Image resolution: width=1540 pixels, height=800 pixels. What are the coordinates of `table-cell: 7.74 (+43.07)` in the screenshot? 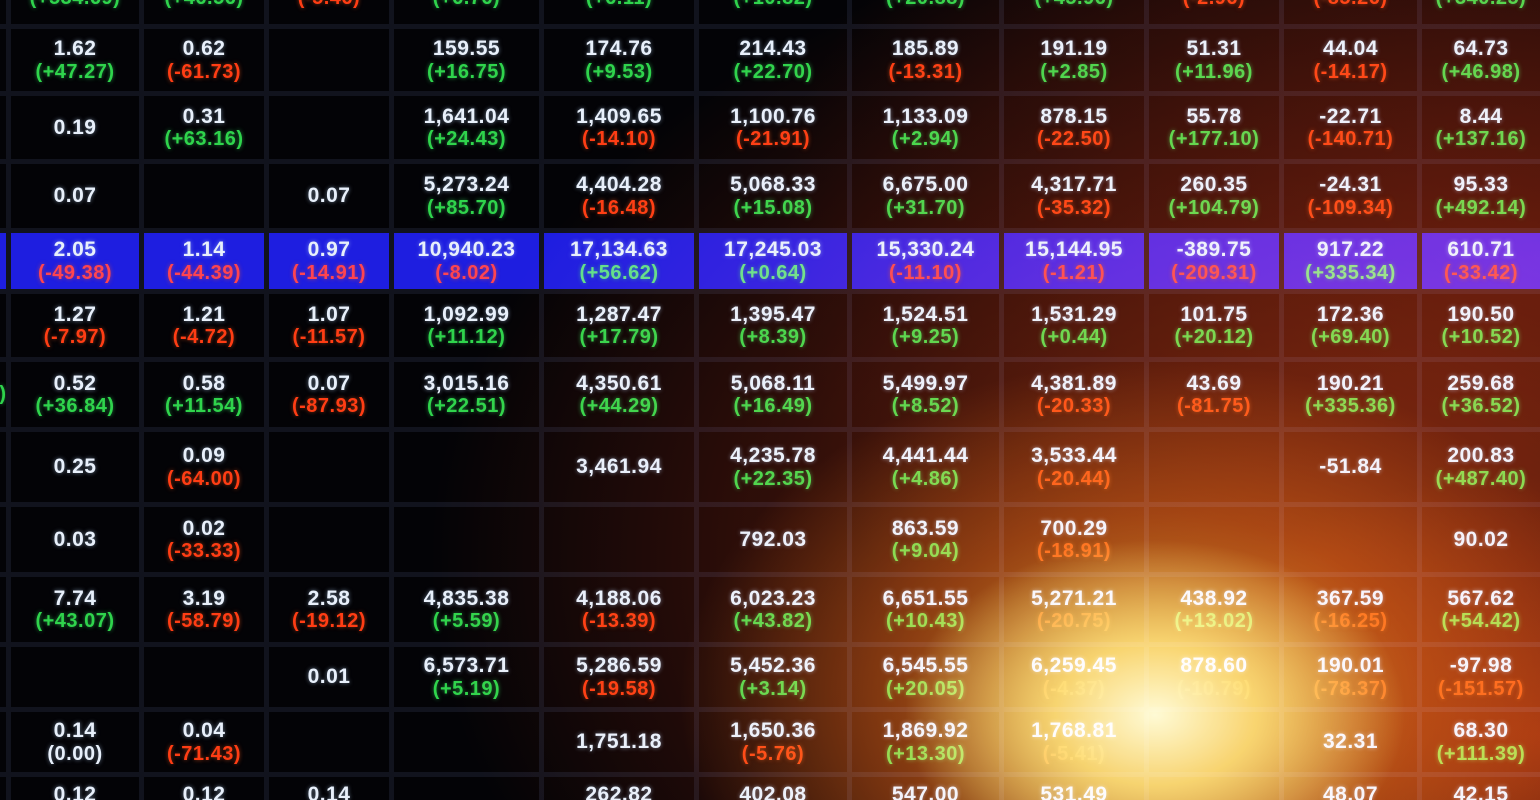 It's located at (75, 609).